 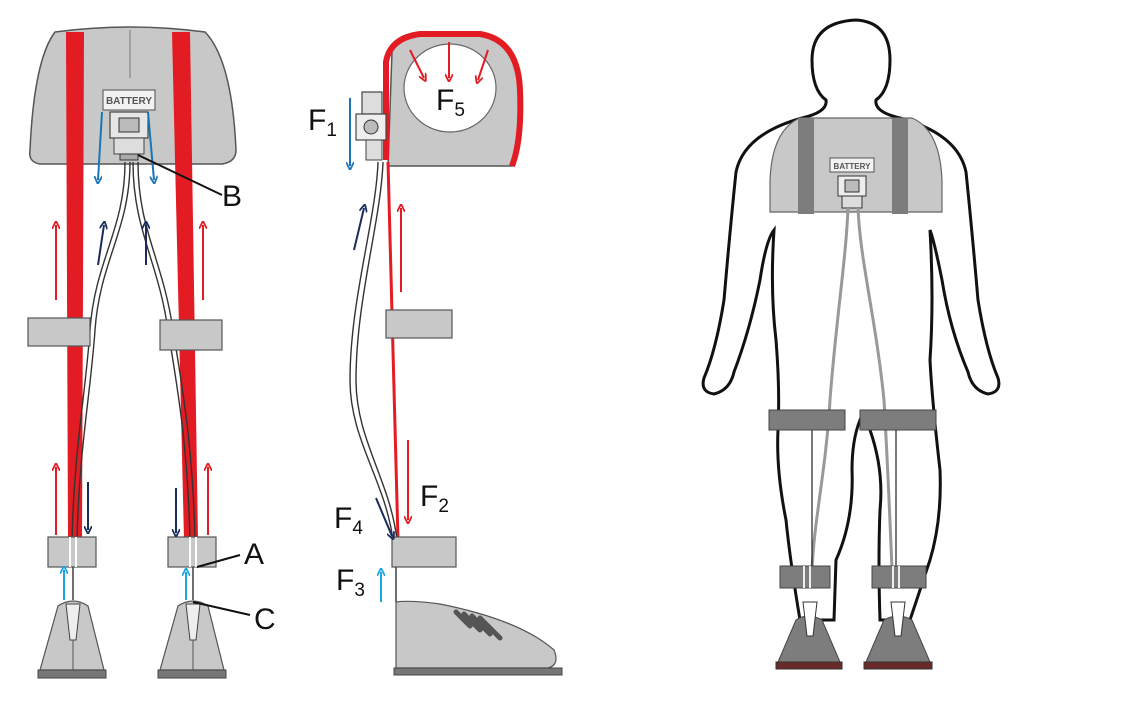 I want to click on front-actuator, so click(x=129, y=136).